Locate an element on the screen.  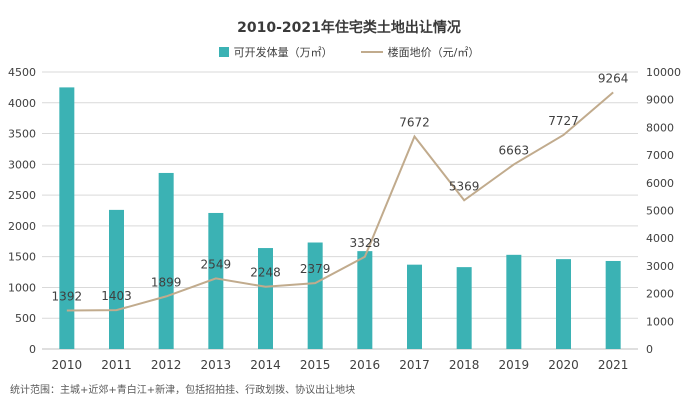
price-data-label: 2549 is located at coordinates (216, 264).